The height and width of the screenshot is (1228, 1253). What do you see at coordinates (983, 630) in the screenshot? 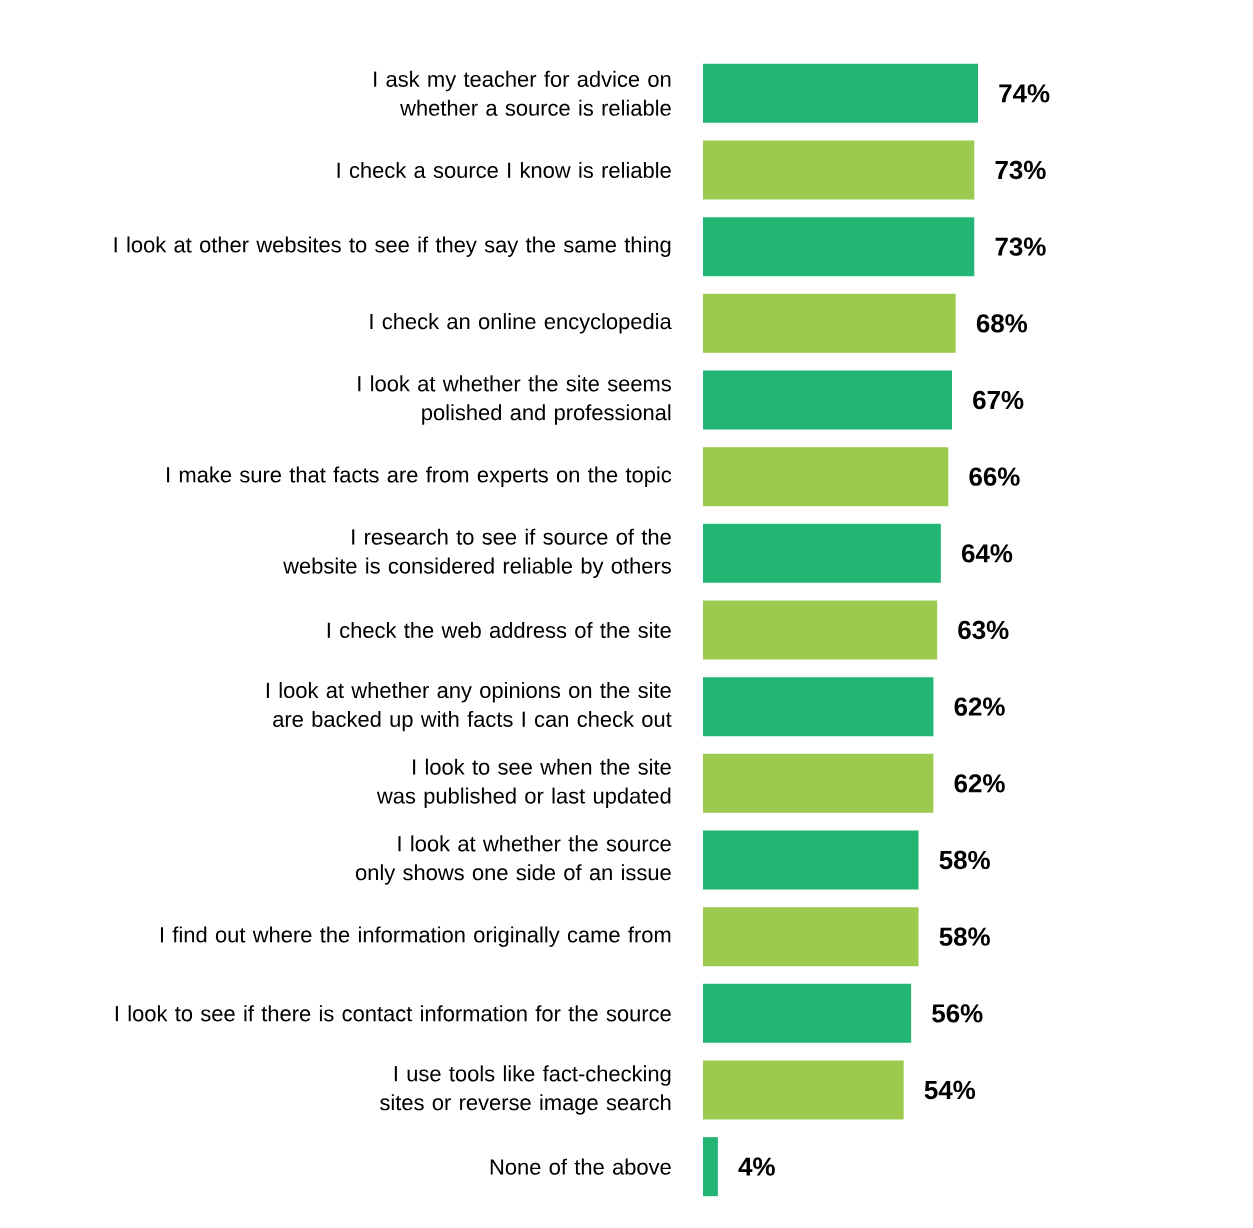
I see `data-label: 63%` at bounding box center [983, 630].